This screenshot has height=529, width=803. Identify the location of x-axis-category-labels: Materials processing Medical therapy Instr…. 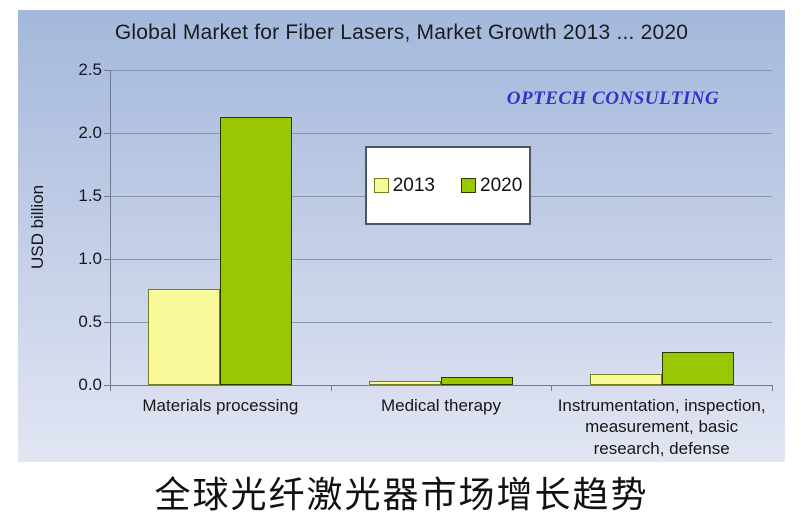
(441, 427).